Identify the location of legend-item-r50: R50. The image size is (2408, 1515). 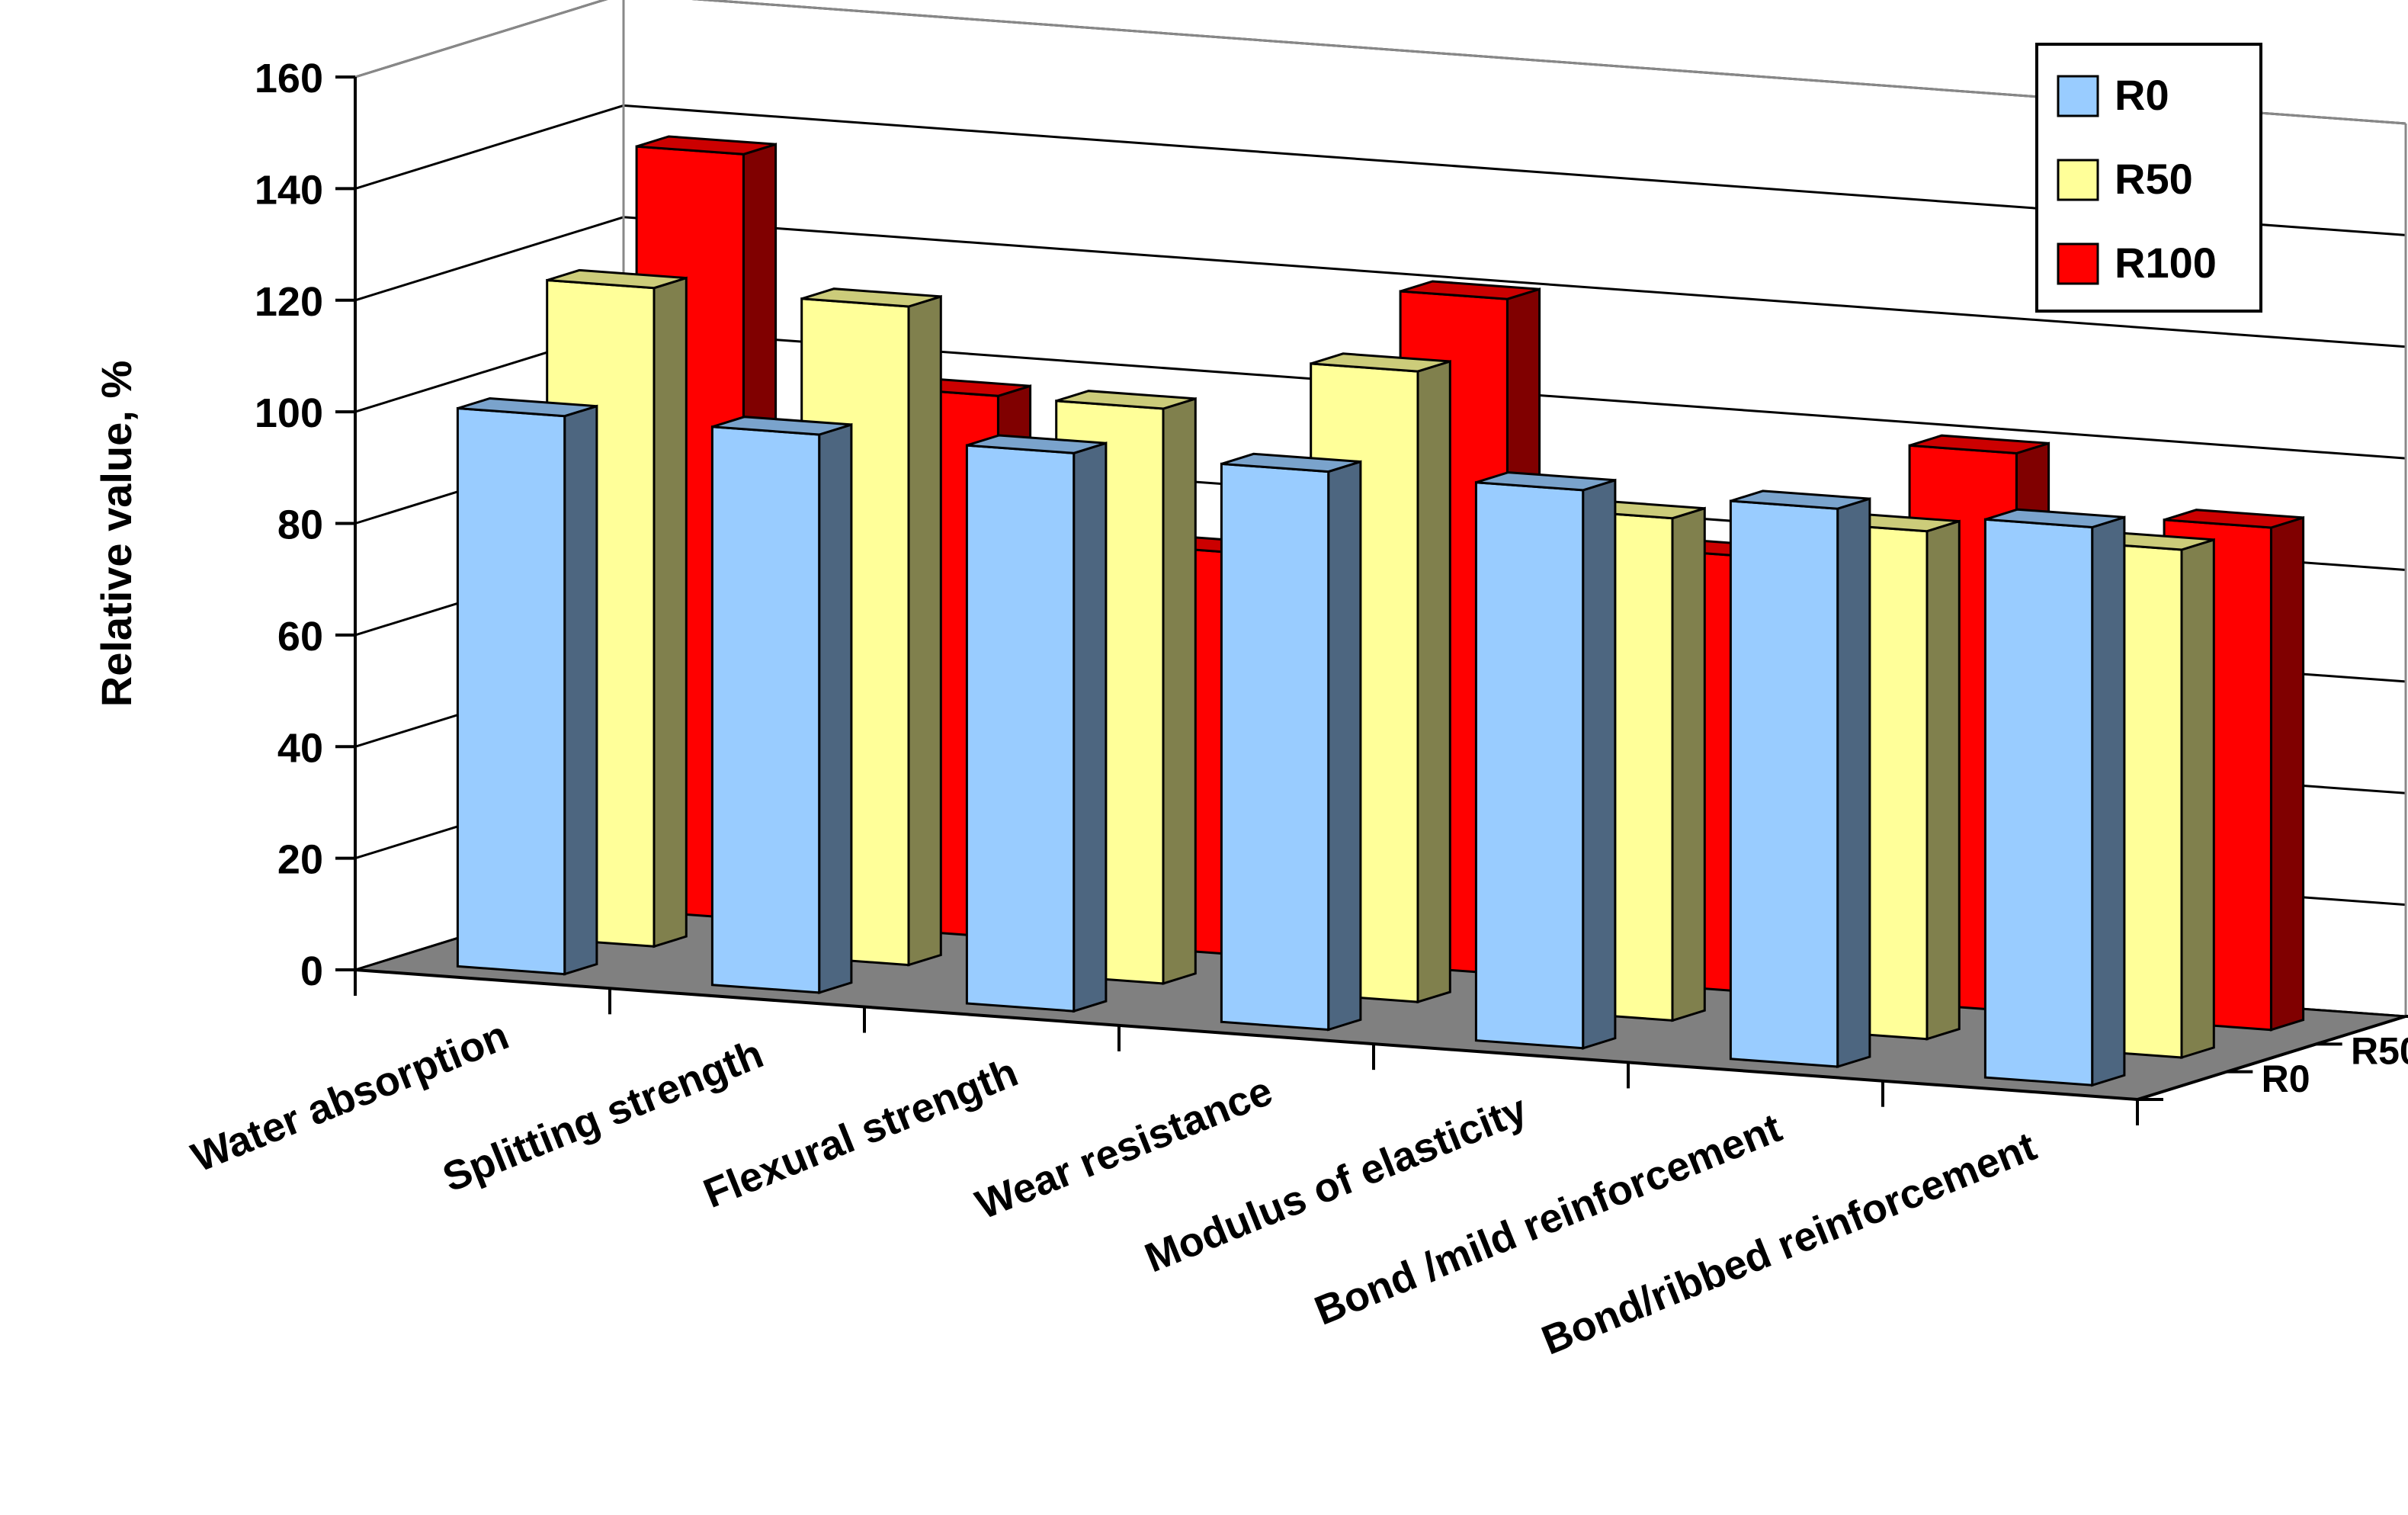
(2125, 179).